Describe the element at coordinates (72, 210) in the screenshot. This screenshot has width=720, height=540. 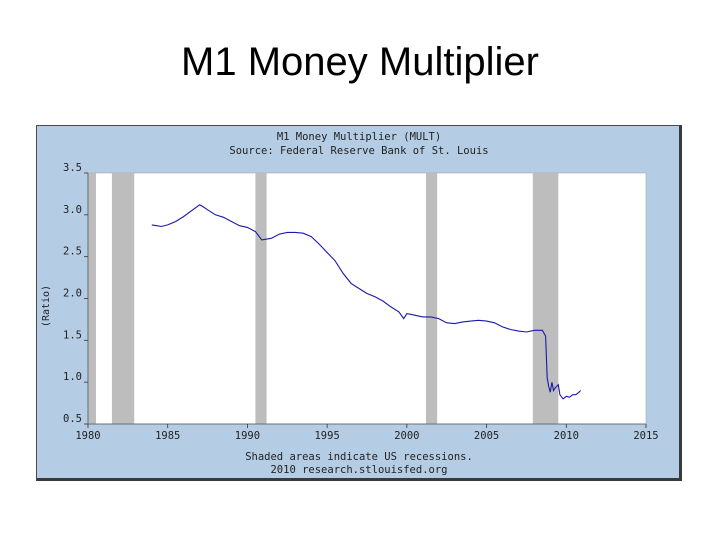
I see `y-tick-label: 3.0` at that location.